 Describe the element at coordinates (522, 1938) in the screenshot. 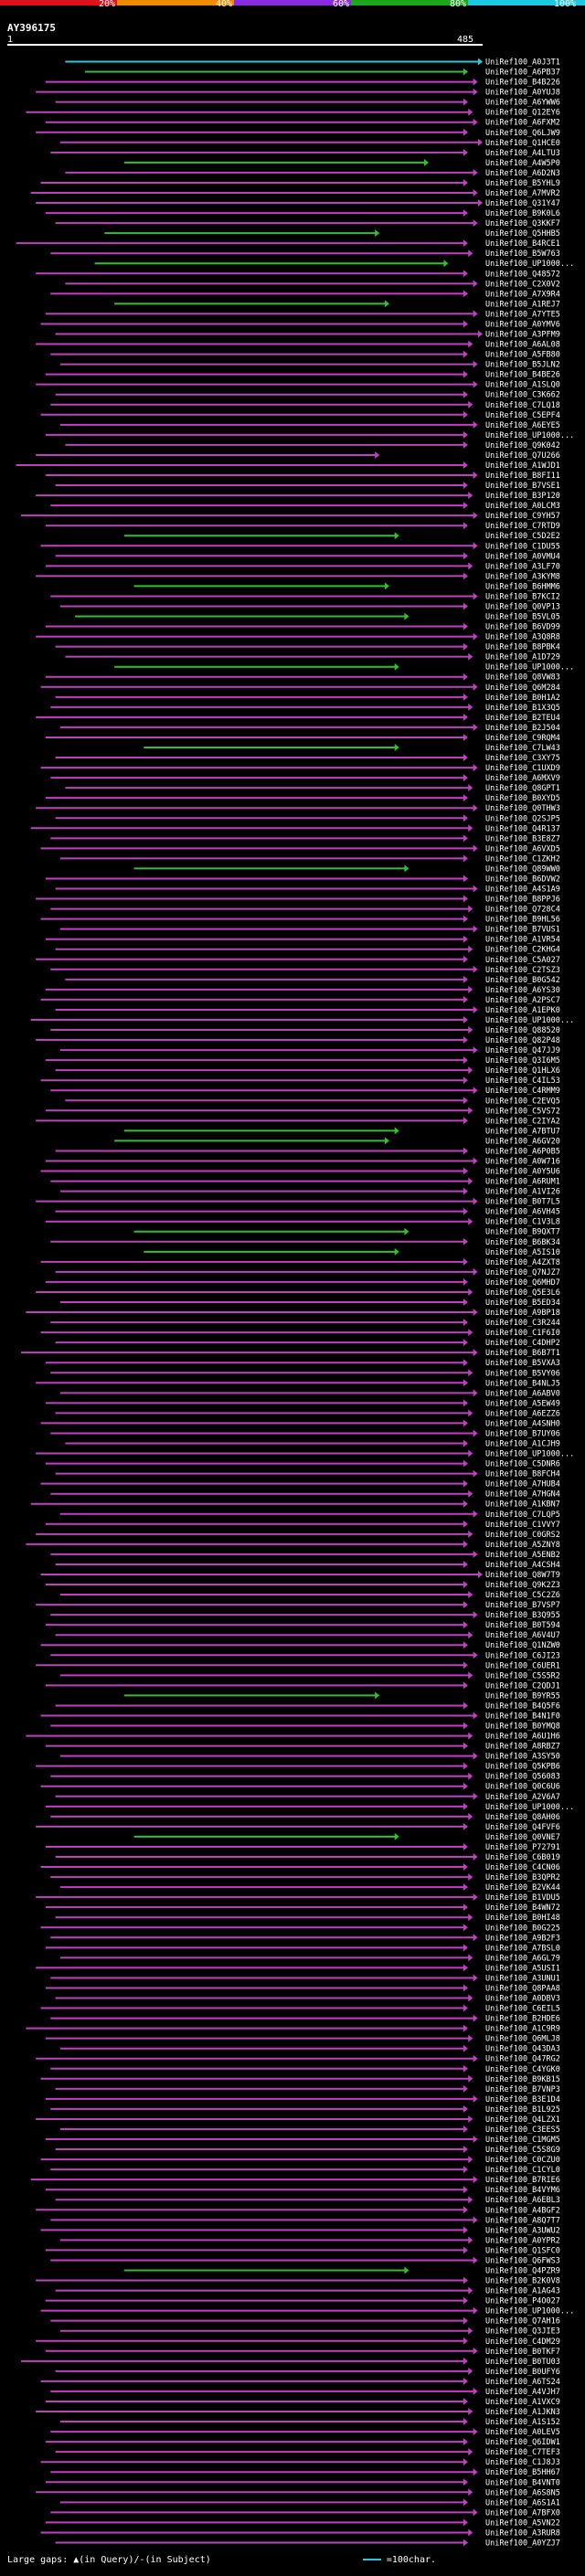

I see `hit-label: UniRef100_A9B2F3` at that location.